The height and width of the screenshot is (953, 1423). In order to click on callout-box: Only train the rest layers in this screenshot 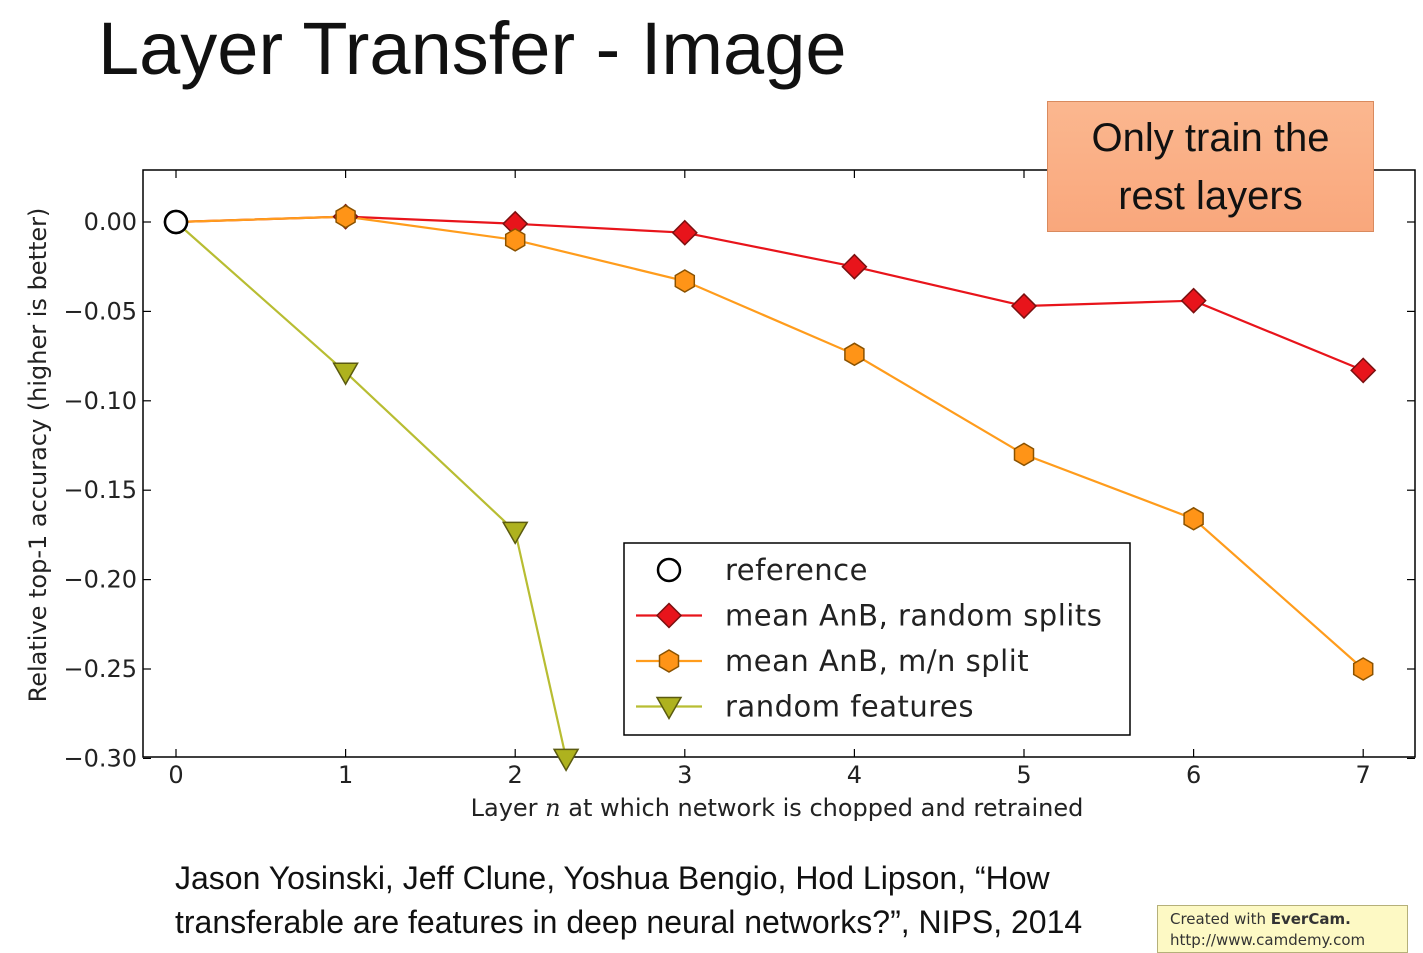, I will do `click(1210, 166)`.